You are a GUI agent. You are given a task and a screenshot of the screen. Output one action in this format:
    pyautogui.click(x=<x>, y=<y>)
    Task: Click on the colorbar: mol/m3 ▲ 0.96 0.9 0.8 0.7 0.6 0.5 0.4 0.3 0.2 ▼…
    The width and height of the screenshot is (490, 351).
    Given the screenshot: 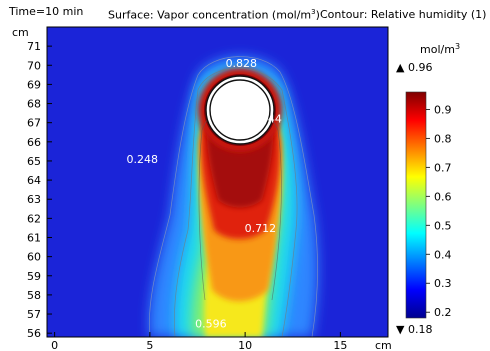 What is the action you would take?
    pyautogui.click(x=428, y=189)
    